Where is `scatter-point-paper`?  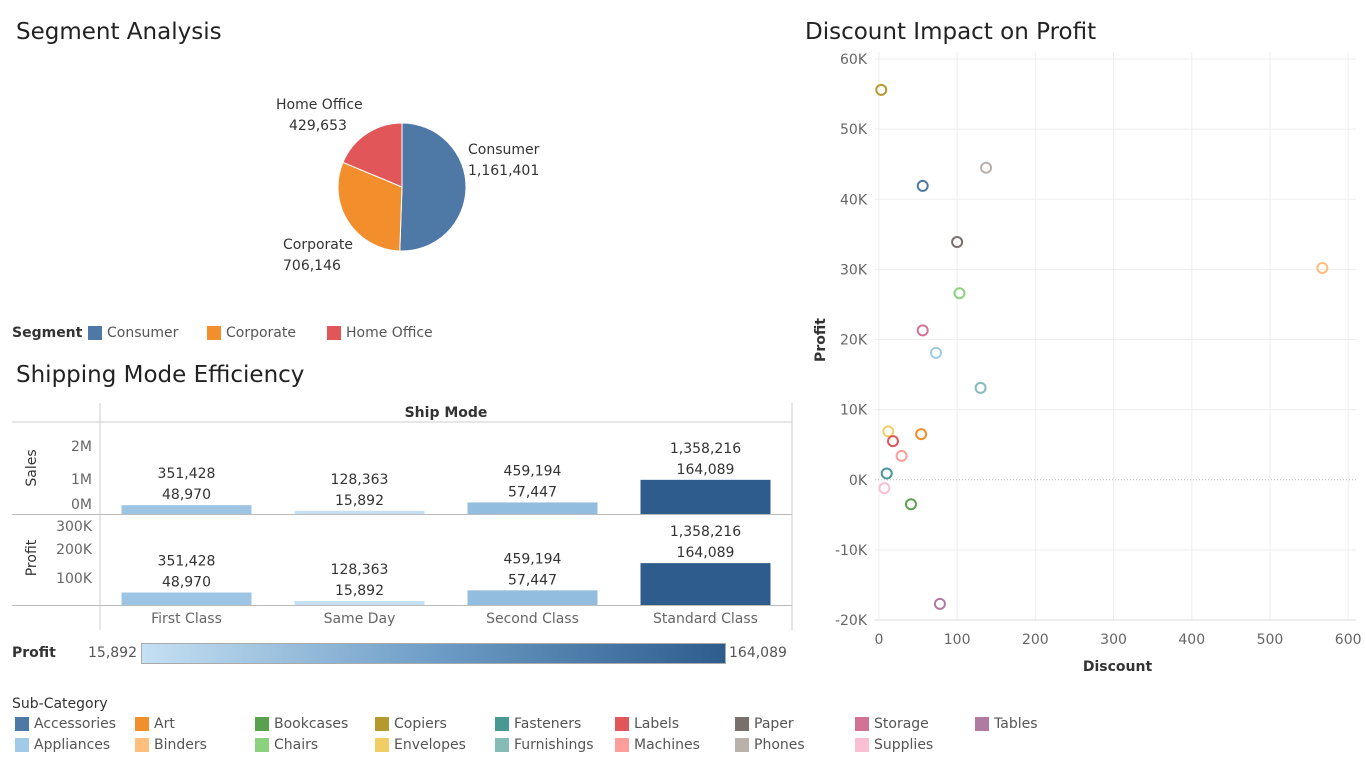 scatter-point-paper is located at coordinates (957, 242).